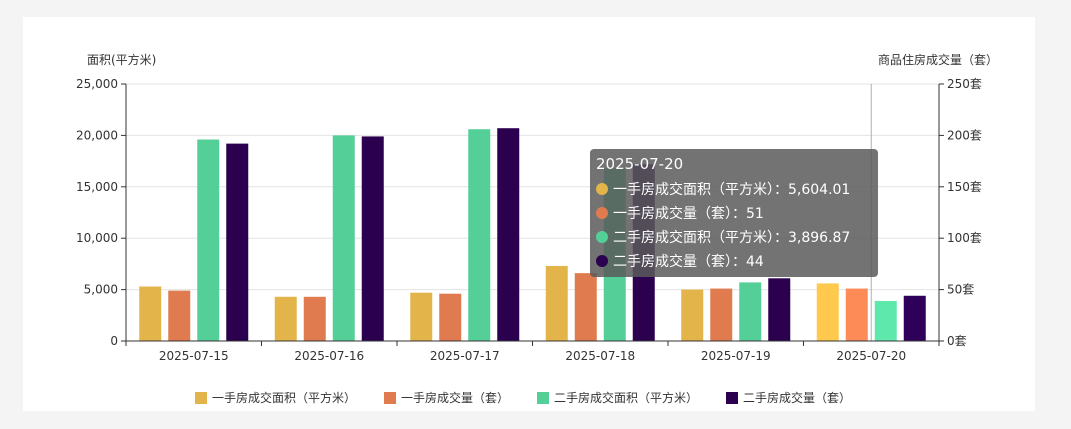 This screenshot has width=1071, height=429. Describe the element at coordinates (626, 397) in the screenshot. I see `legend-label: 二手房成交面积（平方米）` at that location.